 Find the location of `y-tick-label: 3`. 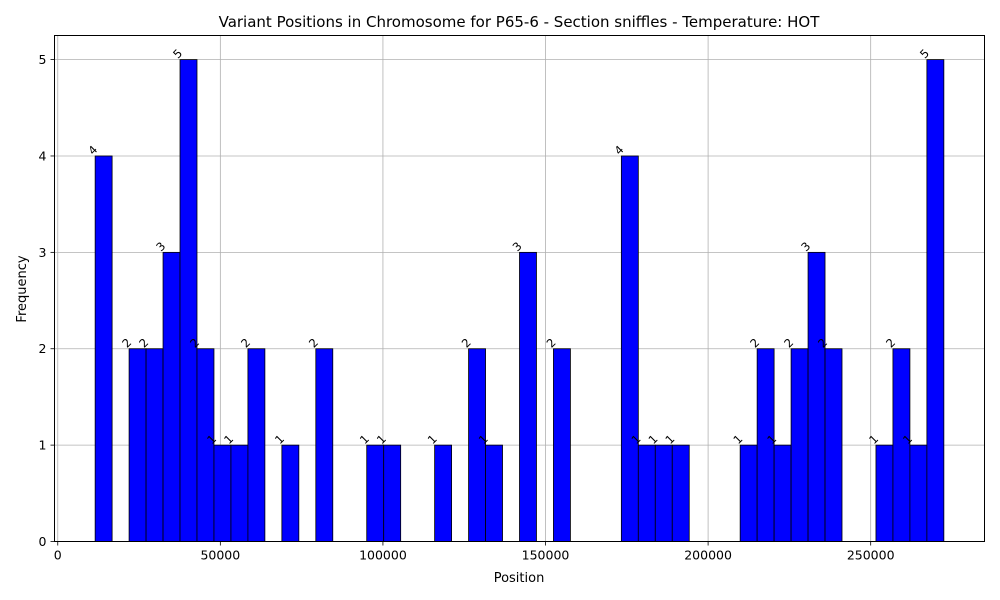

y-tick-label: 3 is located at coordinates (43, 252).